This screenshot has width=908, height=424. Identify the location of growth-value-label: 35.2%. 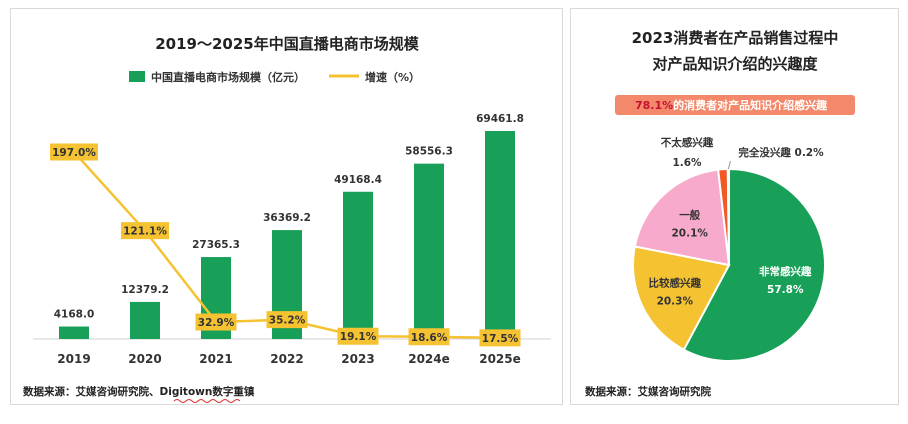
(287, 321).